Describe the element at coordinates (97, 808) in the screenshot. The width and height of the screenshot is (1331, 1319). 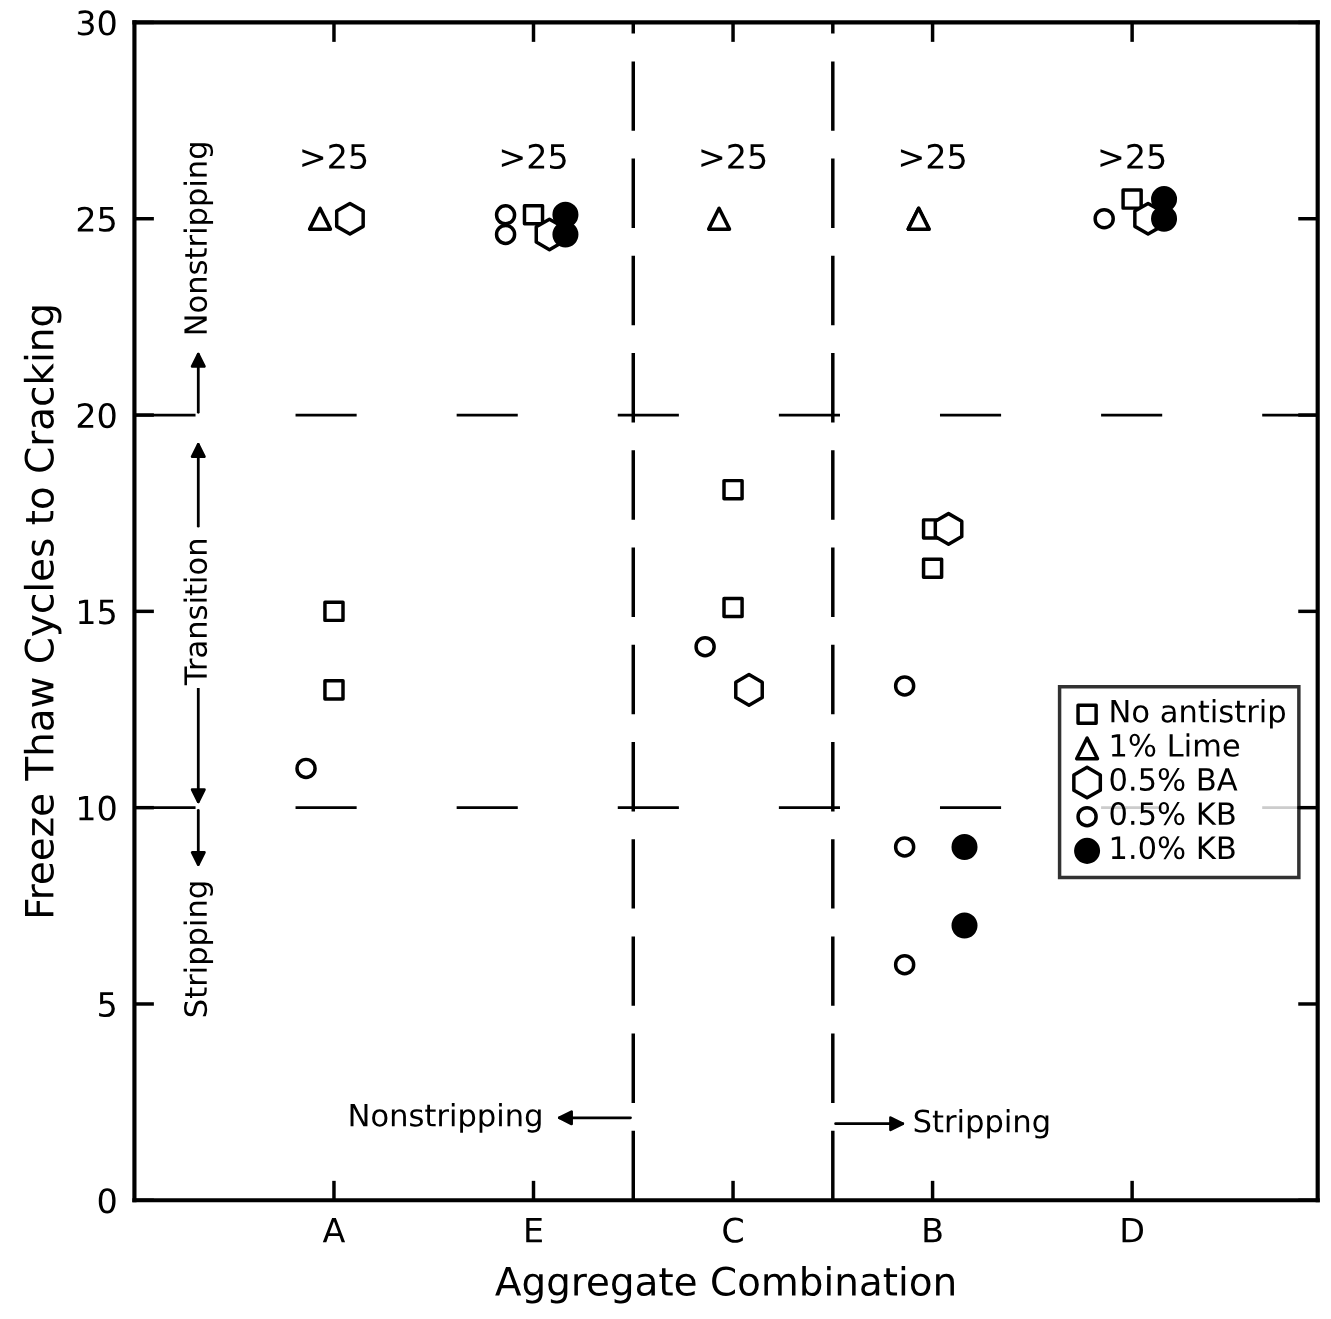
I see `y-tick-label: 10` at that location.